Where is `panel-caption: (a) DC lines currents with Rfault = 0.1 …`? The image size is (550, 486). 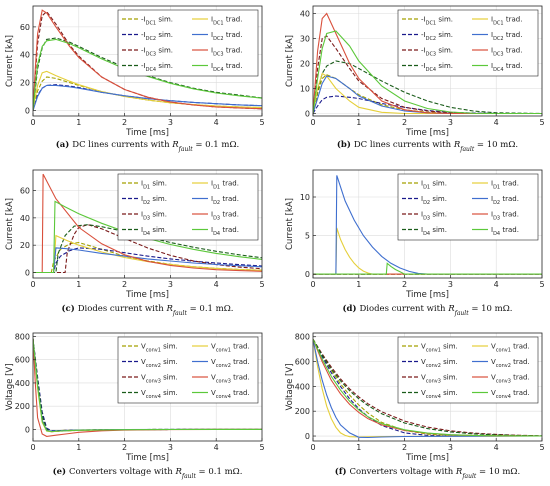 panel-caption: (a) DC lines currents with Rfault = 0.1 … is located at coordinates (147, 146).